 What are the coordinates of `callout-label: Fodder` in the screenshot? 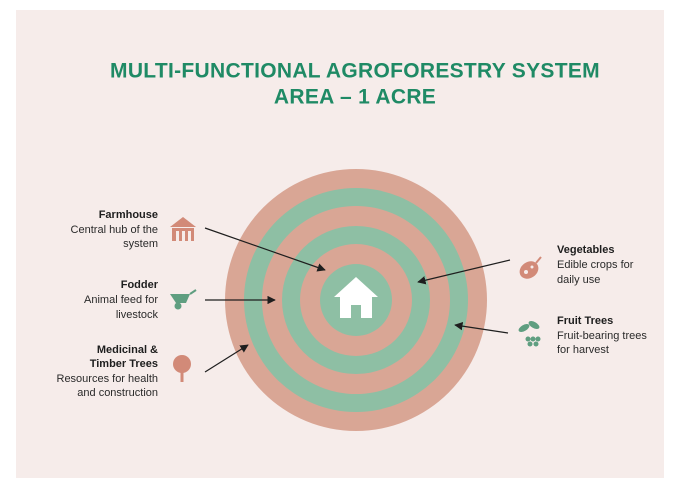 It's located at (140, 285).